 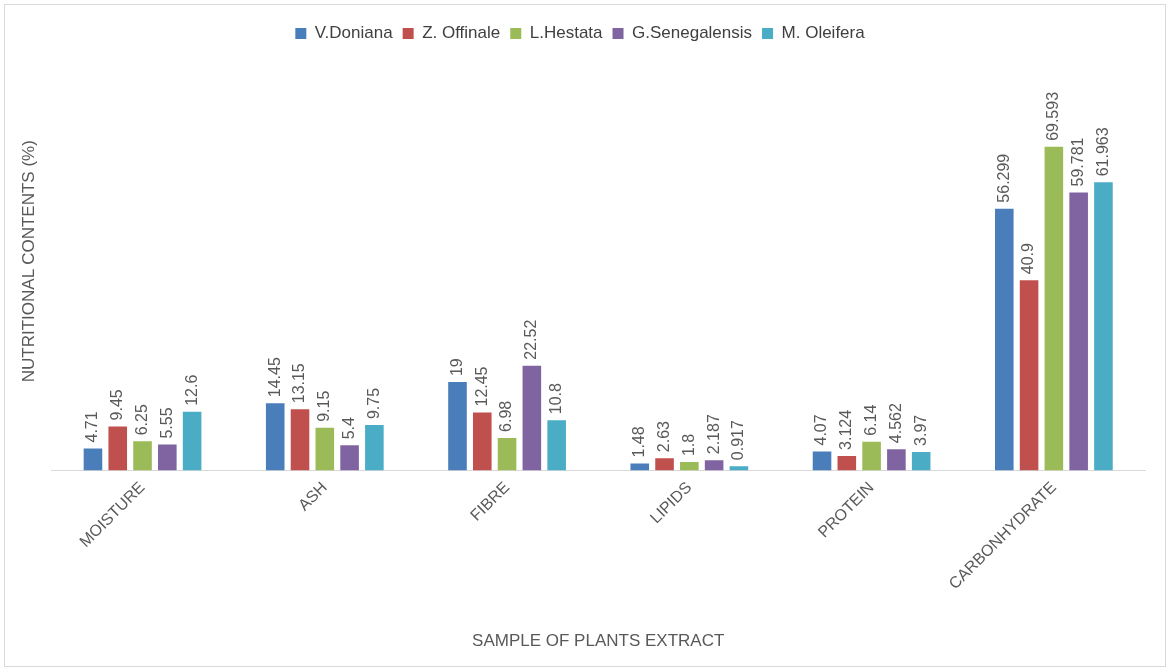 What do you see at coordinates (738, 440) in the screenshot?
I see `data-label: 0.917` at bounding box center [738, 440].